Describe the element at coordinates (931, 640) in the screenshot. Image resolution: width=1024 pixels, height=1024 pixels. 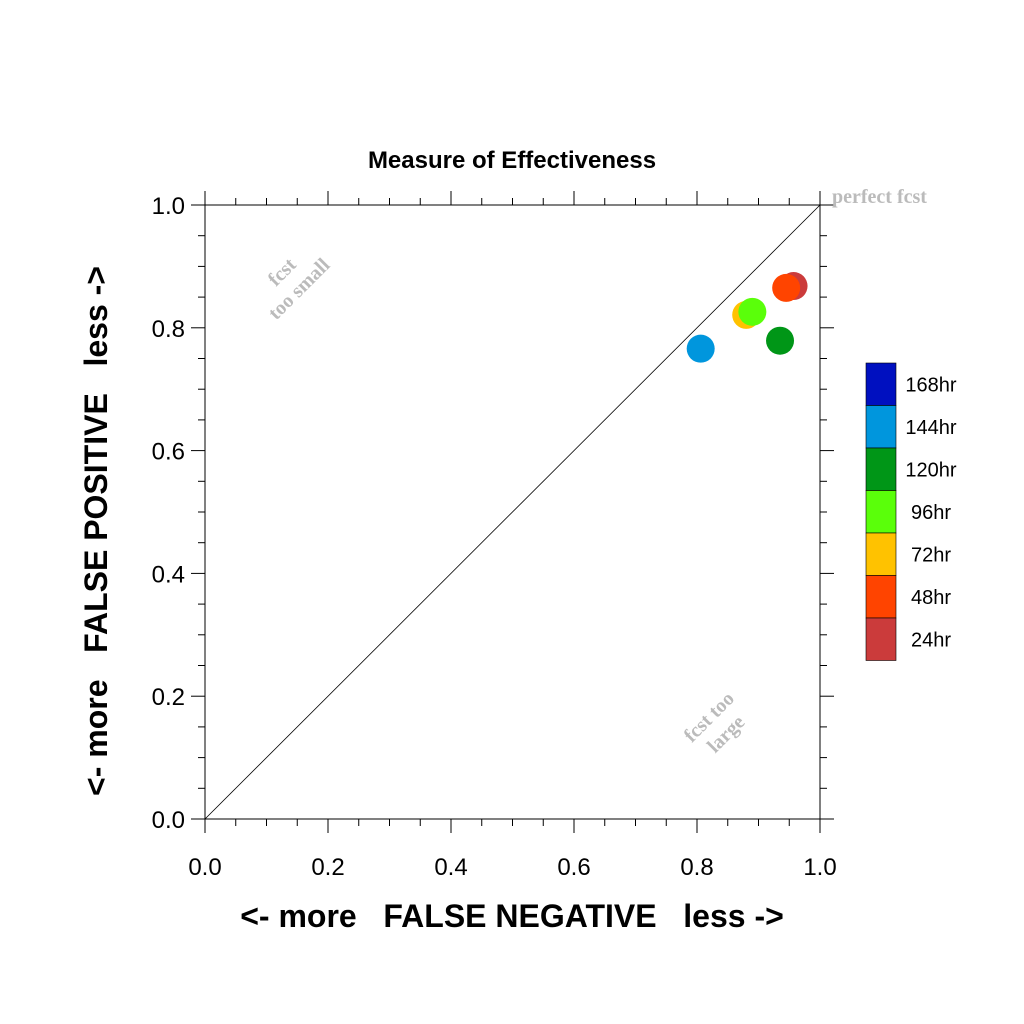
I see `legend-label-24hr: 24hr` at that location.